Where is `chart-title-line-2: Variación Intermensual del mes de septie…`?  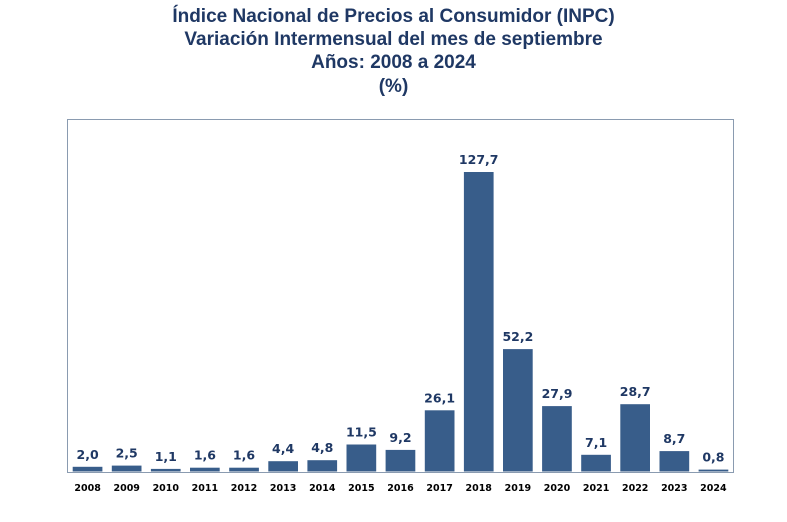 chart-title-line-2: Variación Intermensual del mes de septie… is located at coordinates (393, 39).